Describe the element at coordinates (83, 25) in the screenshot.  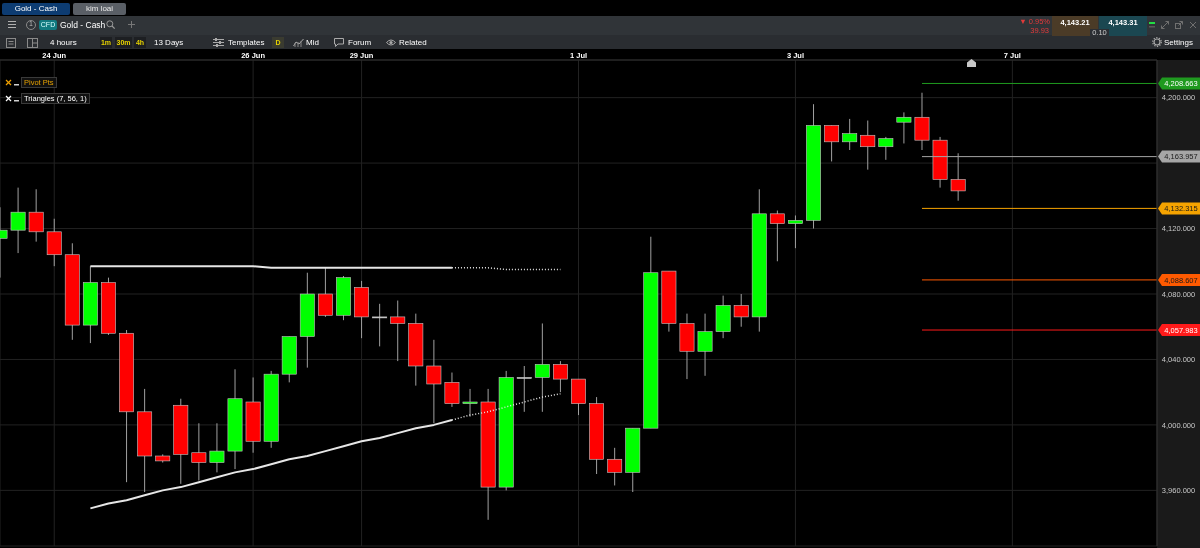
I see `chart-title: Gold - Cash` at that location.